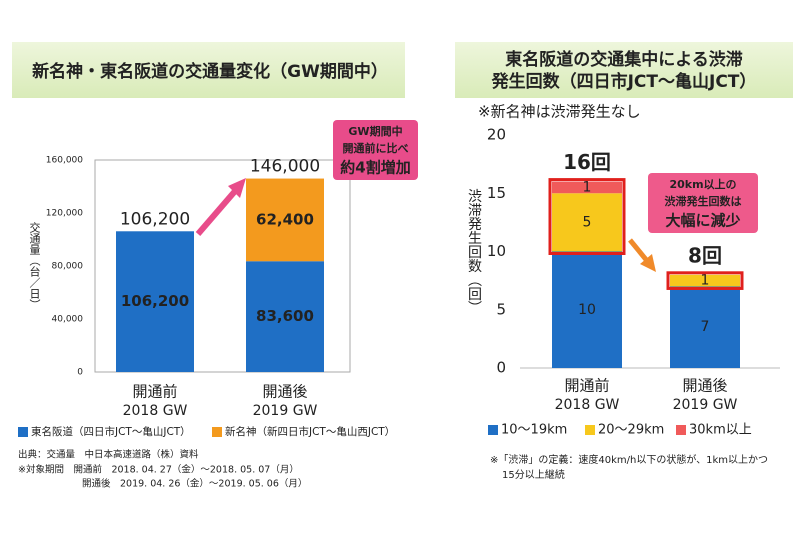 The width and height of the screenshot is (800, 533). Describe the element at coordinates (375, 168) in the screenshot. I see `callout-text: 約4割増加` at that location.